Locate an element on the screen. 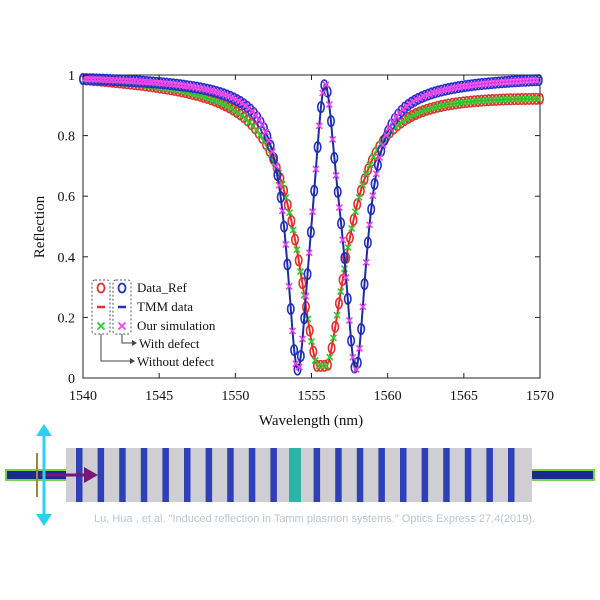  x-tick-label: 1540 is located at coordinates (83, 396).